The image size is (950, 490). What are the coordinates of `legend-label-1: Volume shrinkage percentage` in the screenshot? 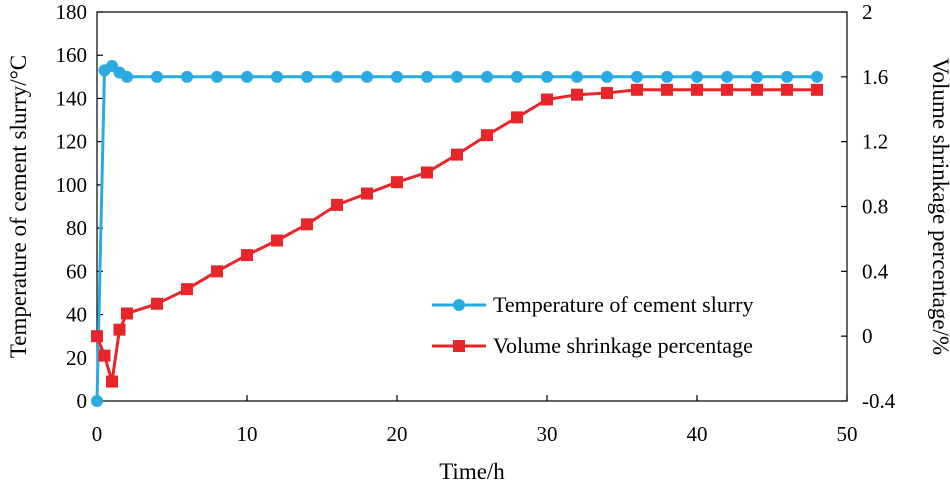 It's located at (623, 345).